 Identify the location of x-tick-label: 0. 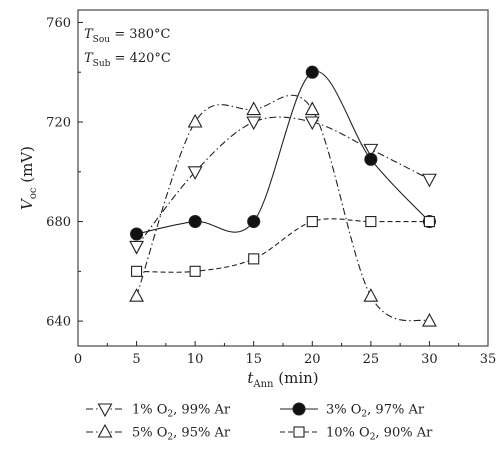
(78, 359).